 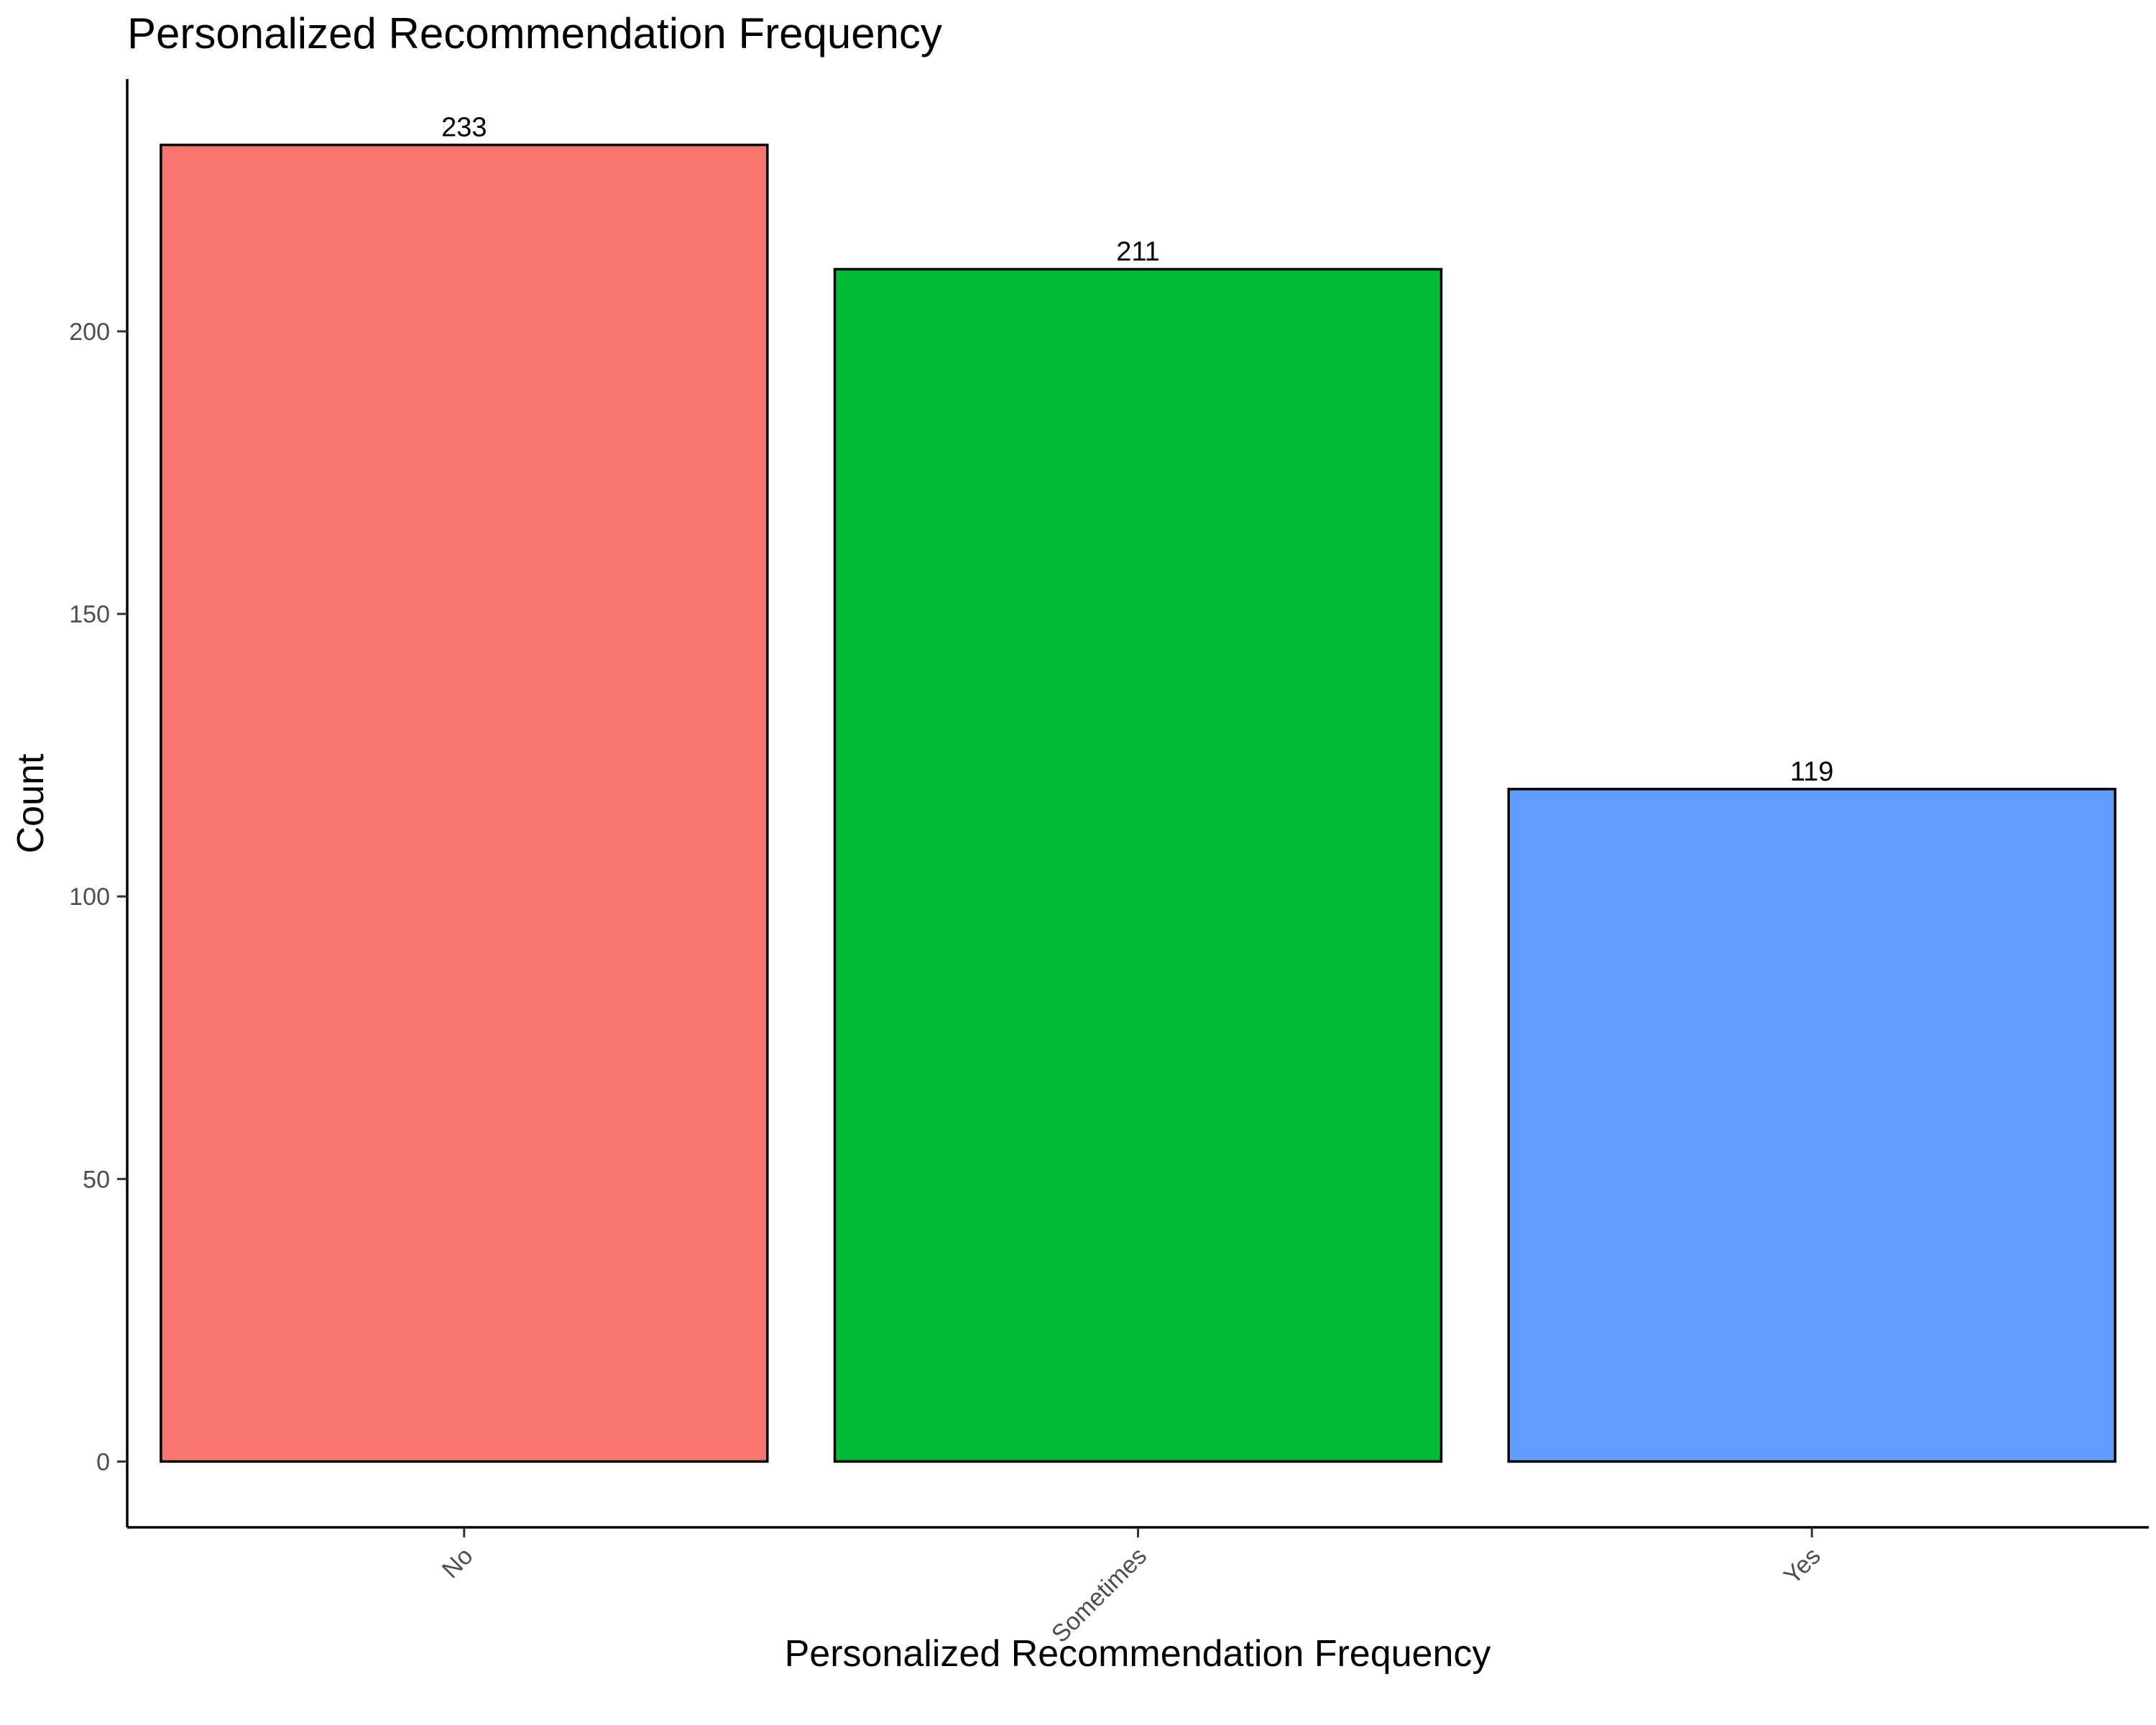 What do you see at coordinates (103, 1462) in the screenshot?
I see `y-tick-label: 0` at bounding box center [103, 1462].